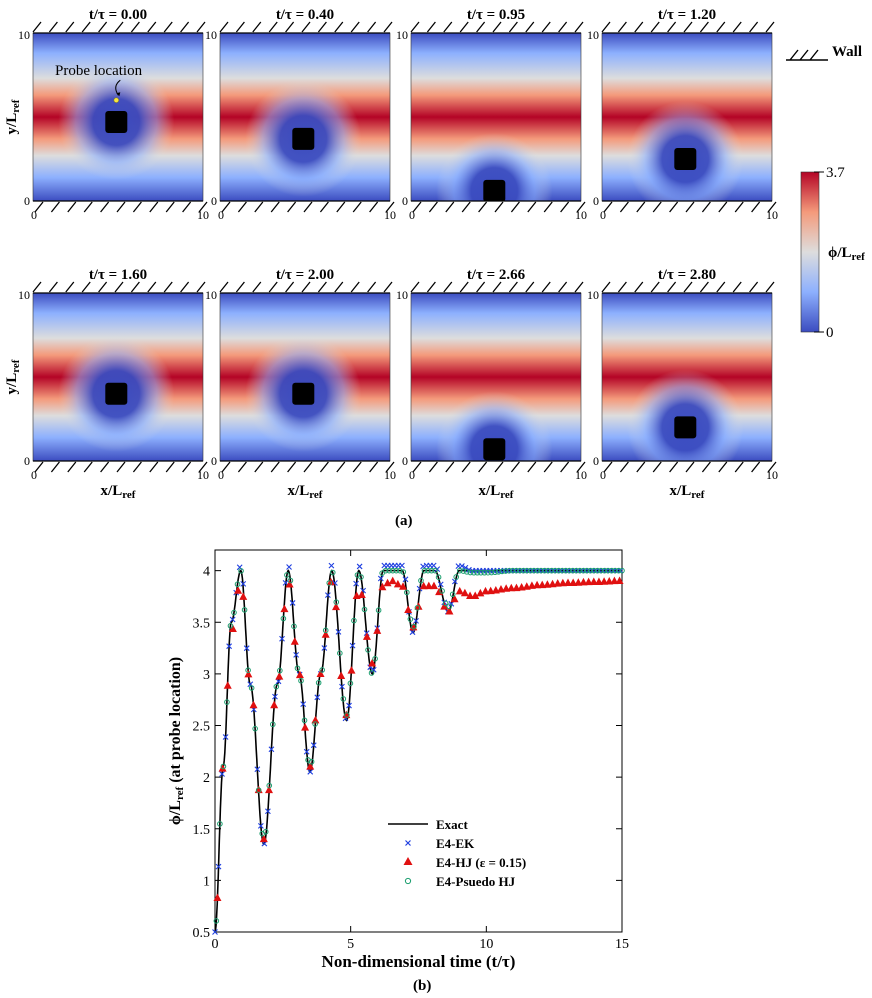  I want to click on contour-panel: t/τ = 2.66 10 00 10 x/Lref, so click(491, 384).